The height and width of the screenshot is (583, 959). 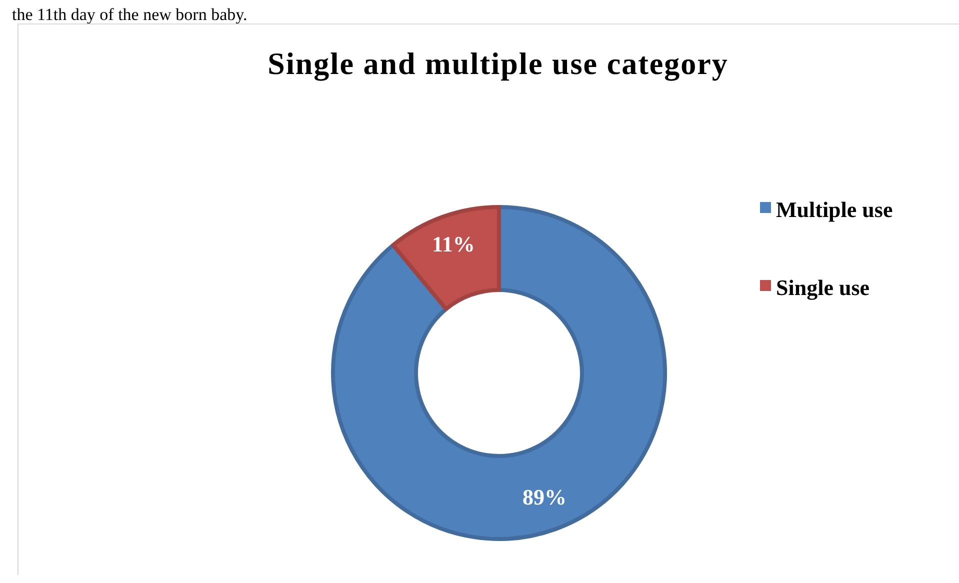 I want to click on donut-slice, so click(x=446, y=258).